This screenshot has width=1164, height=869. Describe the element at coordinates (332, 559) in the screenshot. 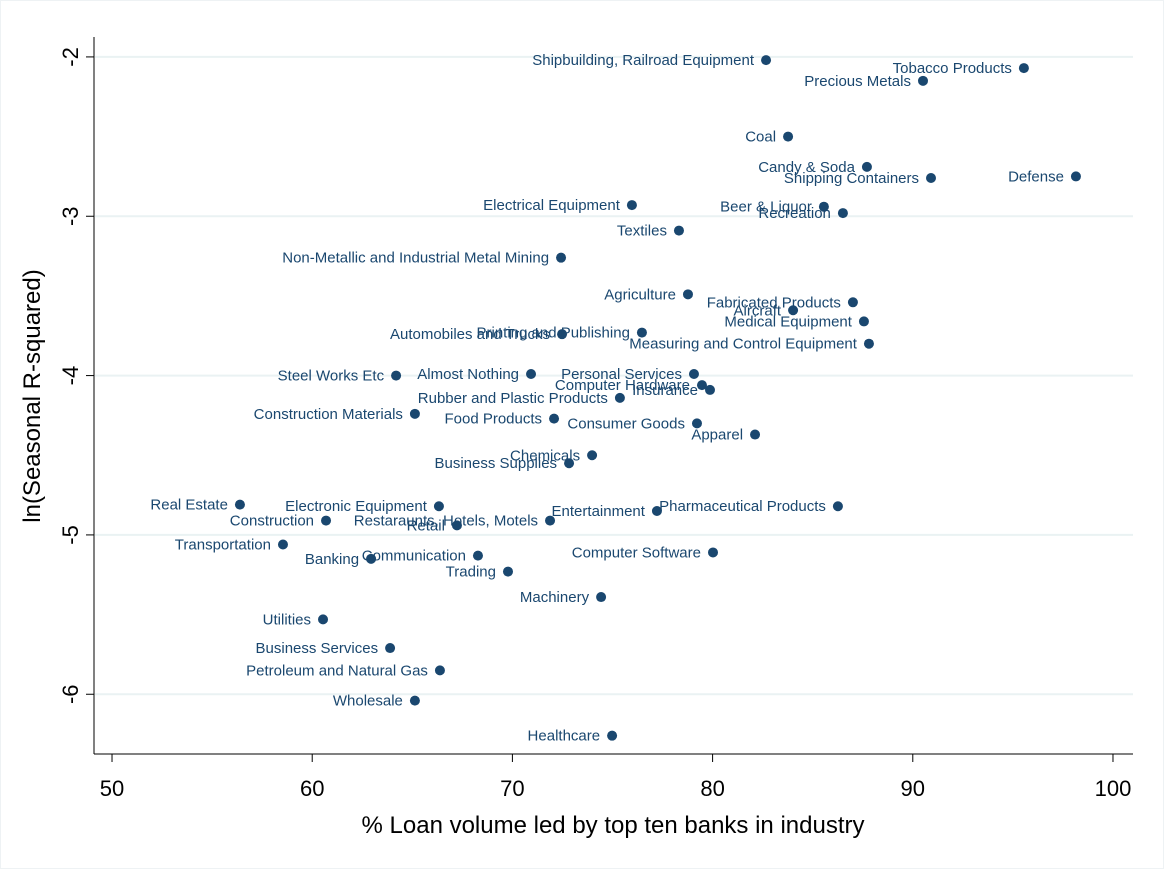

I see `point-label: Banking` at that location.